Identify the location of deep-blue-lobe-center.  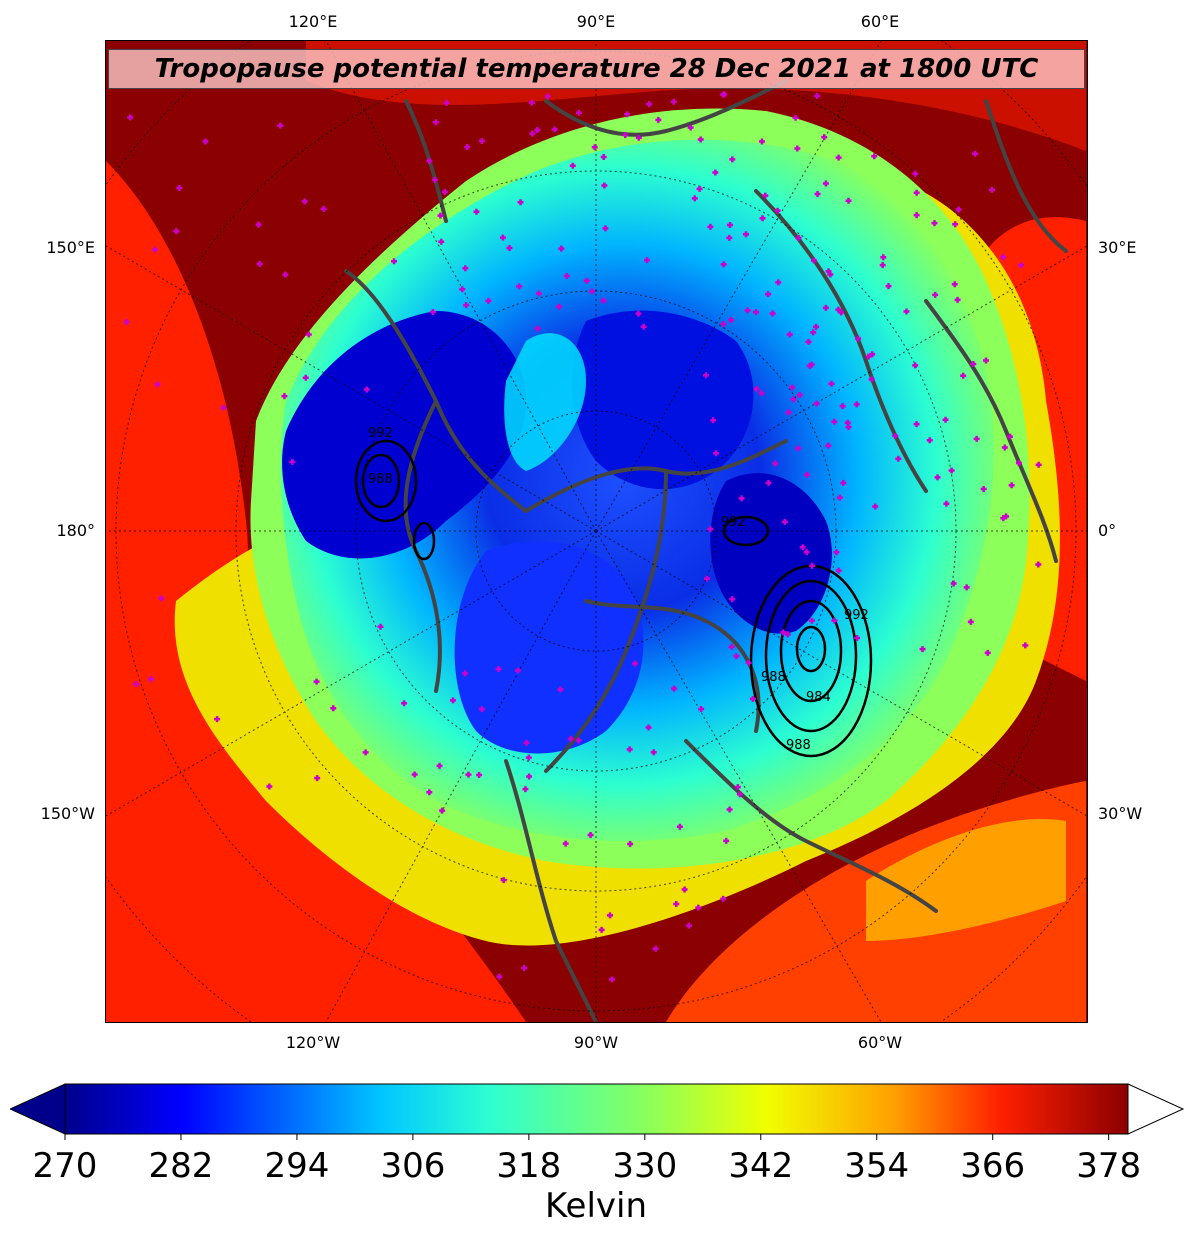
(549, 647).